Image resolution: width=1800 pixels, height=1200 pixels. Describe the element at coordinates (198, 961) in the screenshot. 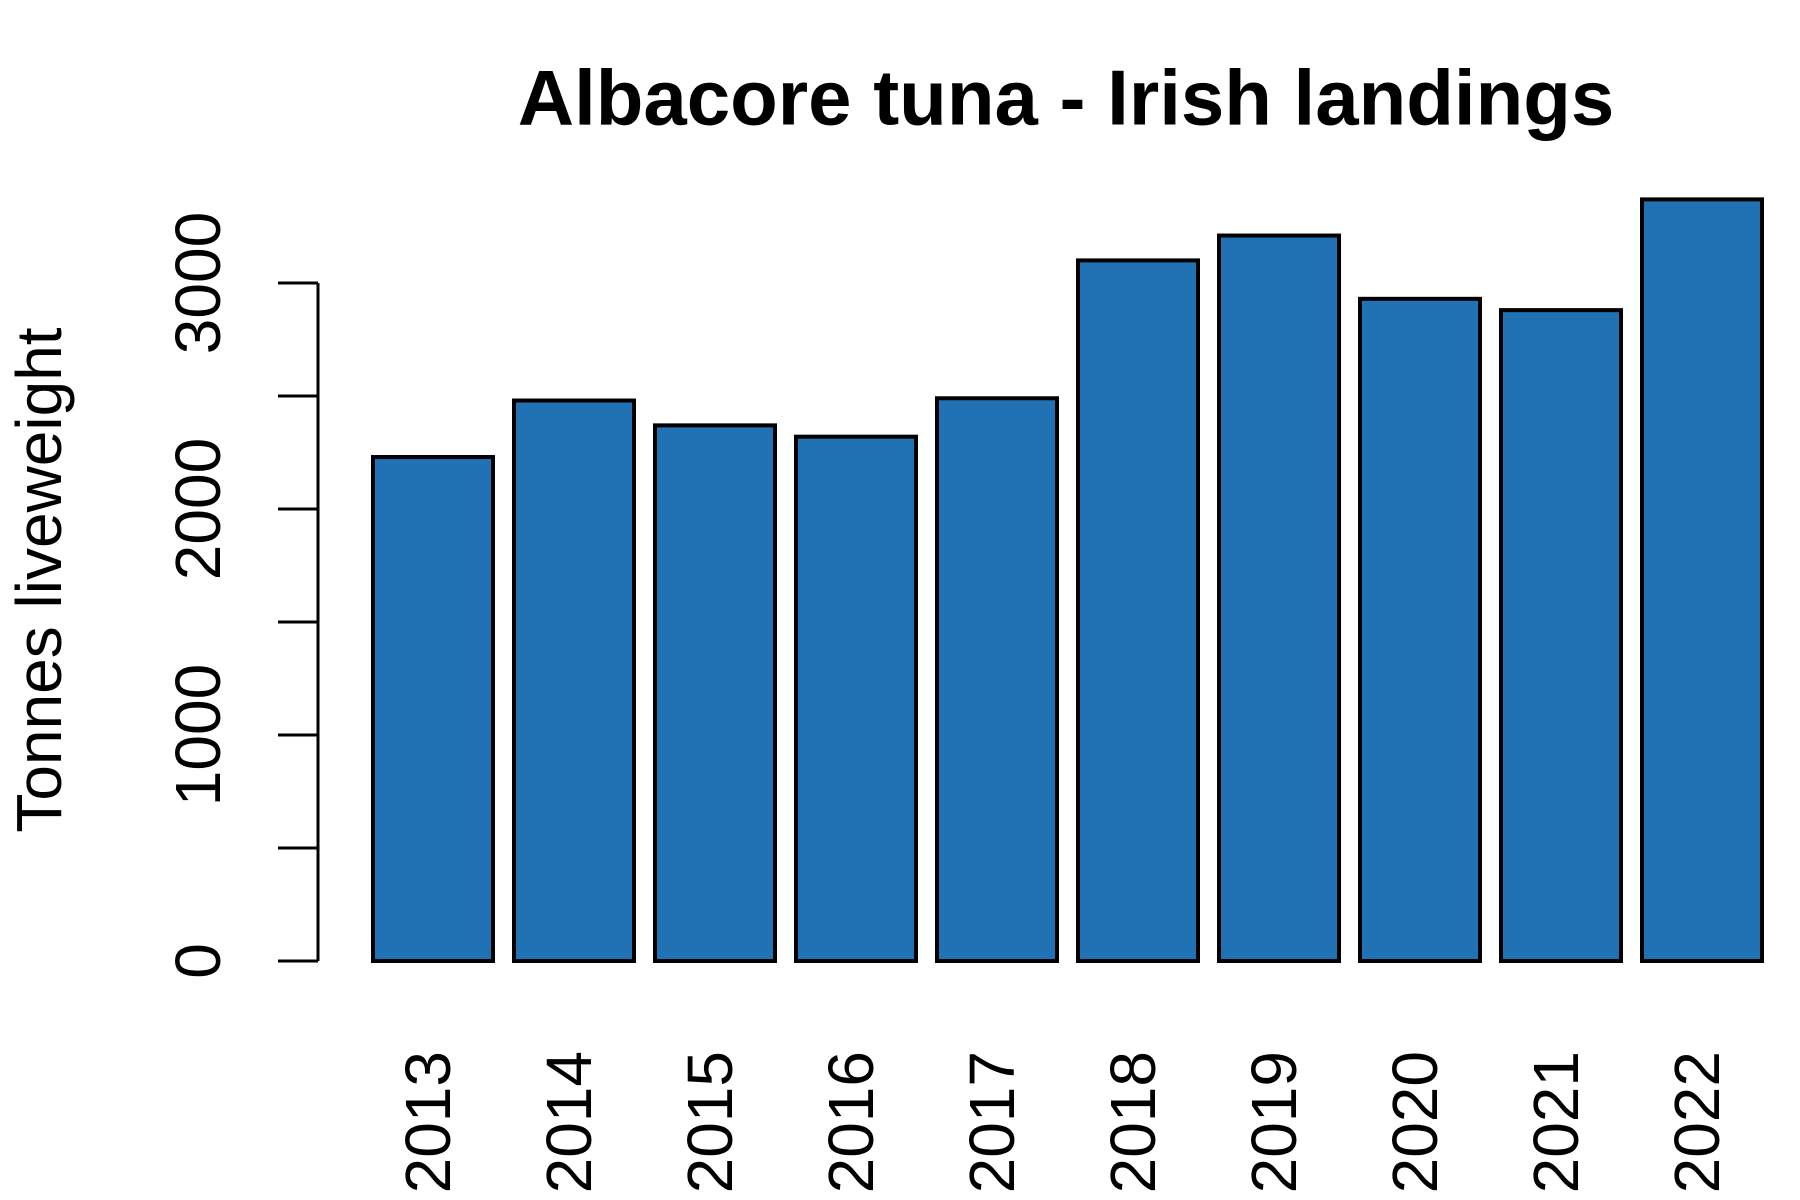

I see `y-tick-label: 0` at that location.